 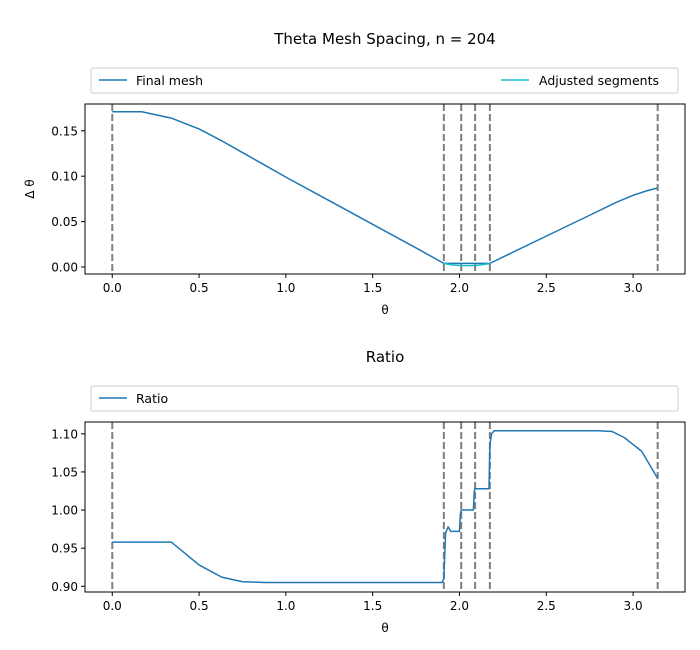 I want to click on ratio-x-axis-label: θ, so click(x=384, y=628).